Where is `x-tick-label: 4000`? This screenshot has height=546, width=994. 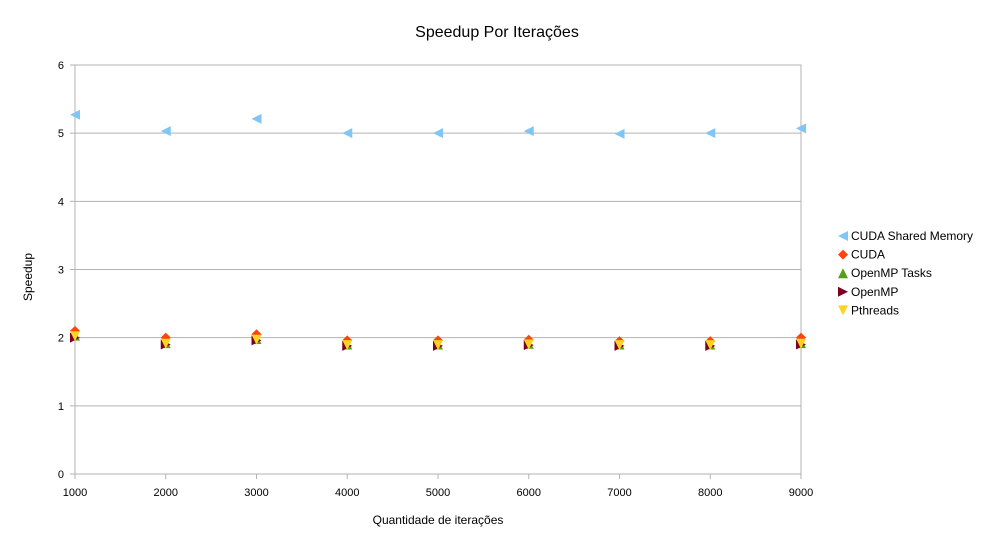
x-tick-label: 4000 is located at coordinates (347, 493).